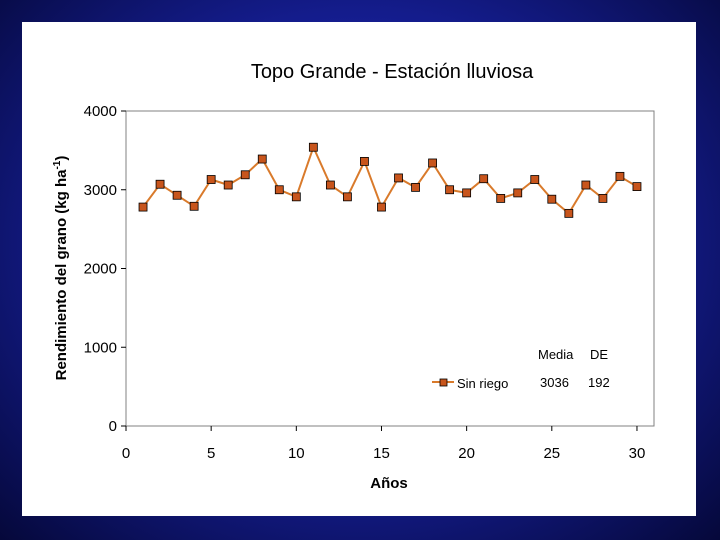 The image size is (720, 540). I want to click on x-tick-label: 0, so click(126, 453).